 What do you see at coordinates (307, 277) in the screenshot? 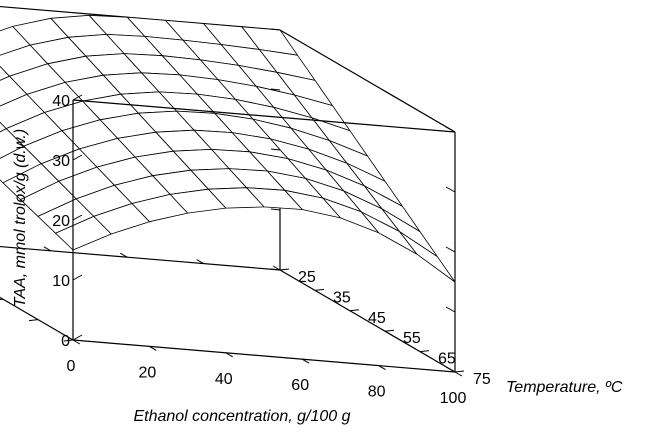
I see `y-tick-label: 25` at bounding box center [307, 277].